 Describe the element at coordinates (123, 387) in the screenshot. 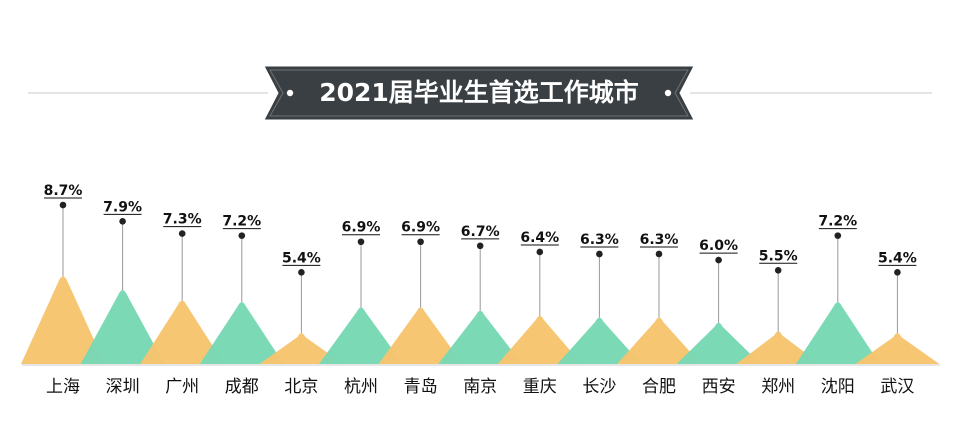

I see `category-label: 深圳` at that location.